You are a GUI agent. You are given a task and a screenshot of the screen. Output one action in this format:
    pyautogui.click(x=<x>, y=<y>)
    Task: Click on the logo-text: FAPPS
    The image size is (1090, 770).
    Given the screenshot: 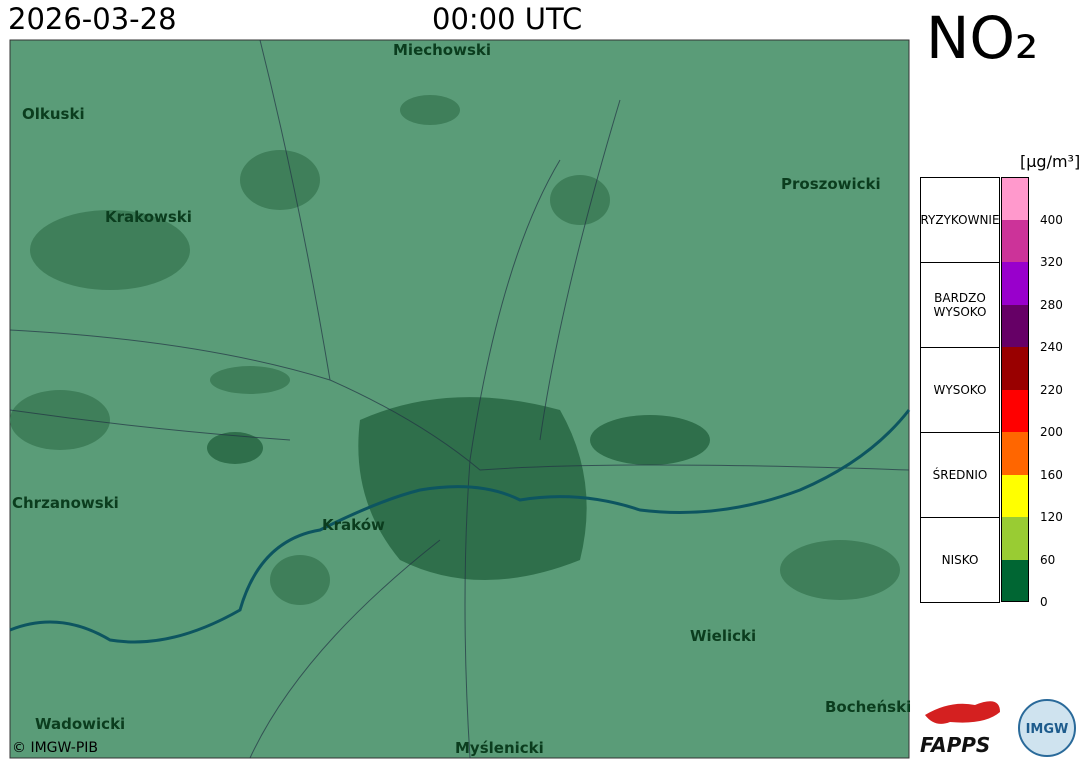 What is the action you would take?
    pyautogui.click(x=955, y=745)
    